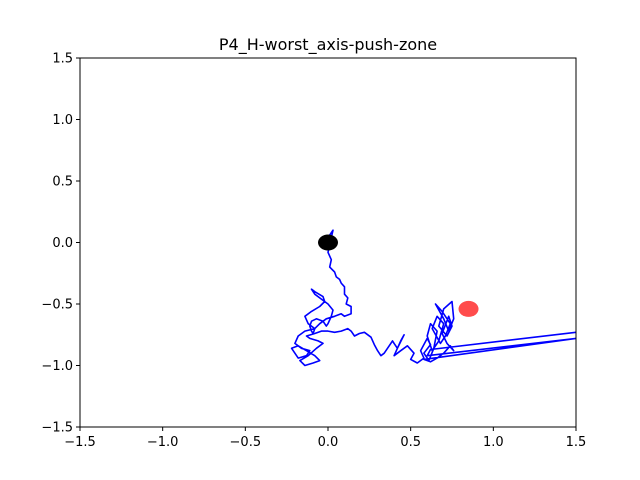  I want to click on y-tick-label: −1.5, so click(57, 428).